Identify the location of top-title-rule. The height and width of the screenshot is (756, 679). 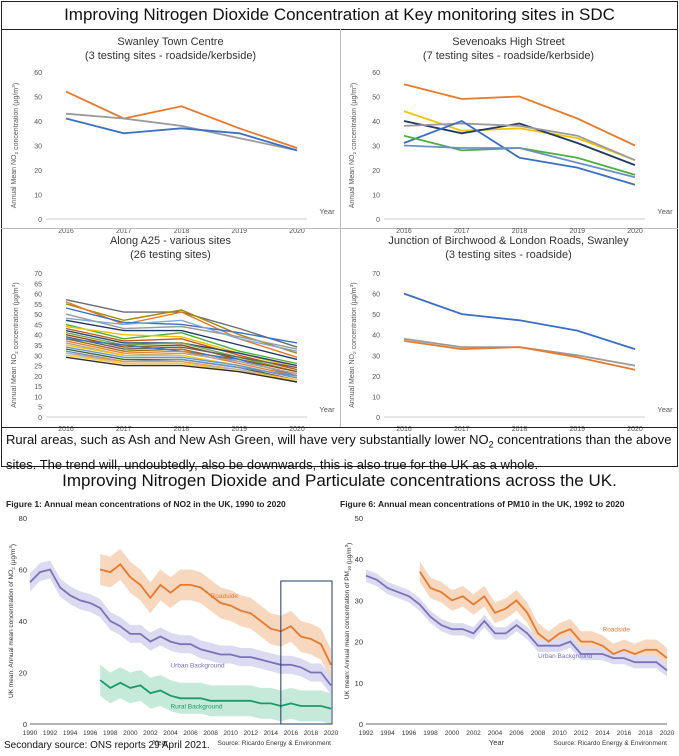
(339, 29).